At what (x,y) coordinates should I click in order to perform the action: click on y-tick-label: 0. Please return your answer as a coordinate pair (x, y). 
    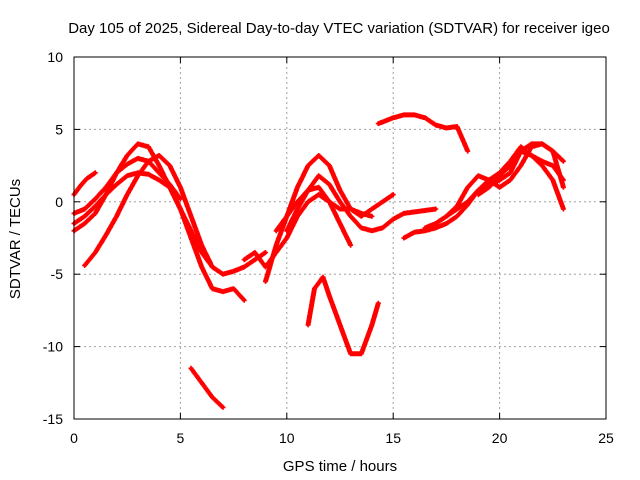
    Looking at the image, I should click on (59, 202).